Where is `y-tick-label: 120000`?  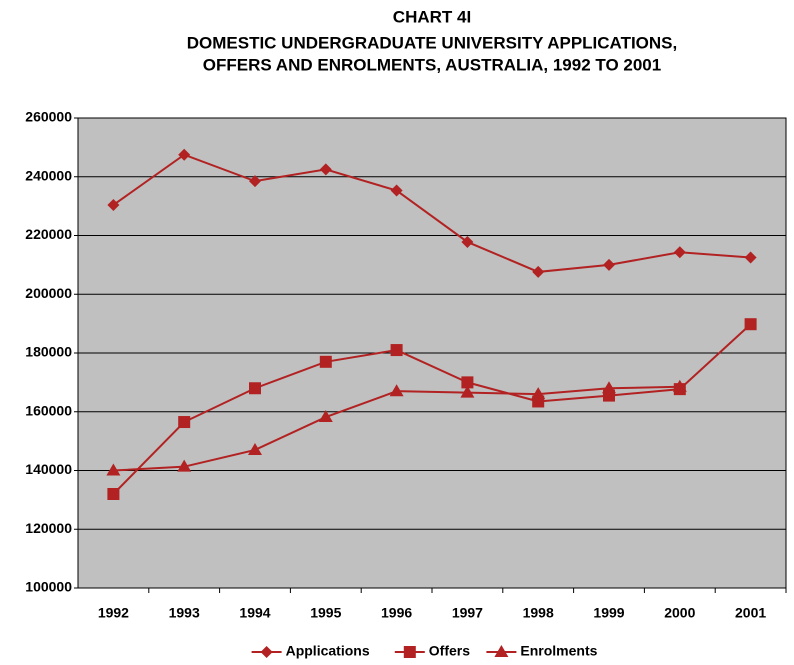
y-tick-label: 120000 is located at coordinates (48, 528).